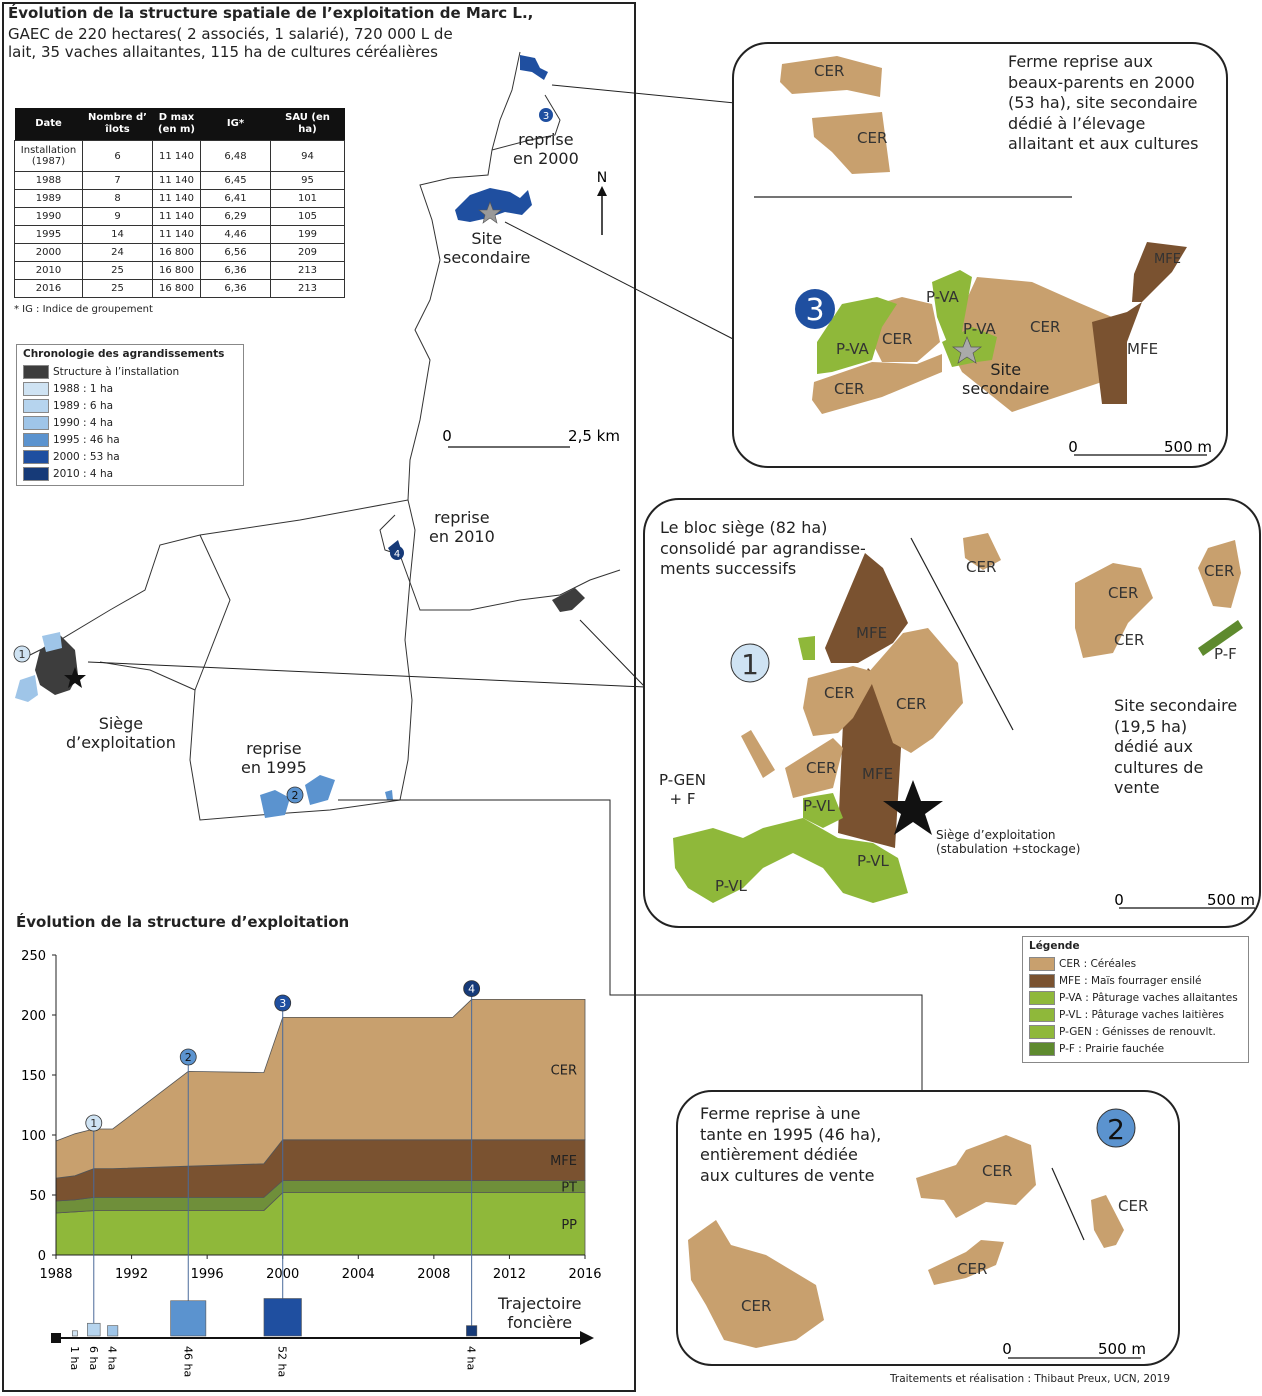 The width and height of the screenshot is (1262, 1396). I want to click on marker-3-icon, so click(546, 115).